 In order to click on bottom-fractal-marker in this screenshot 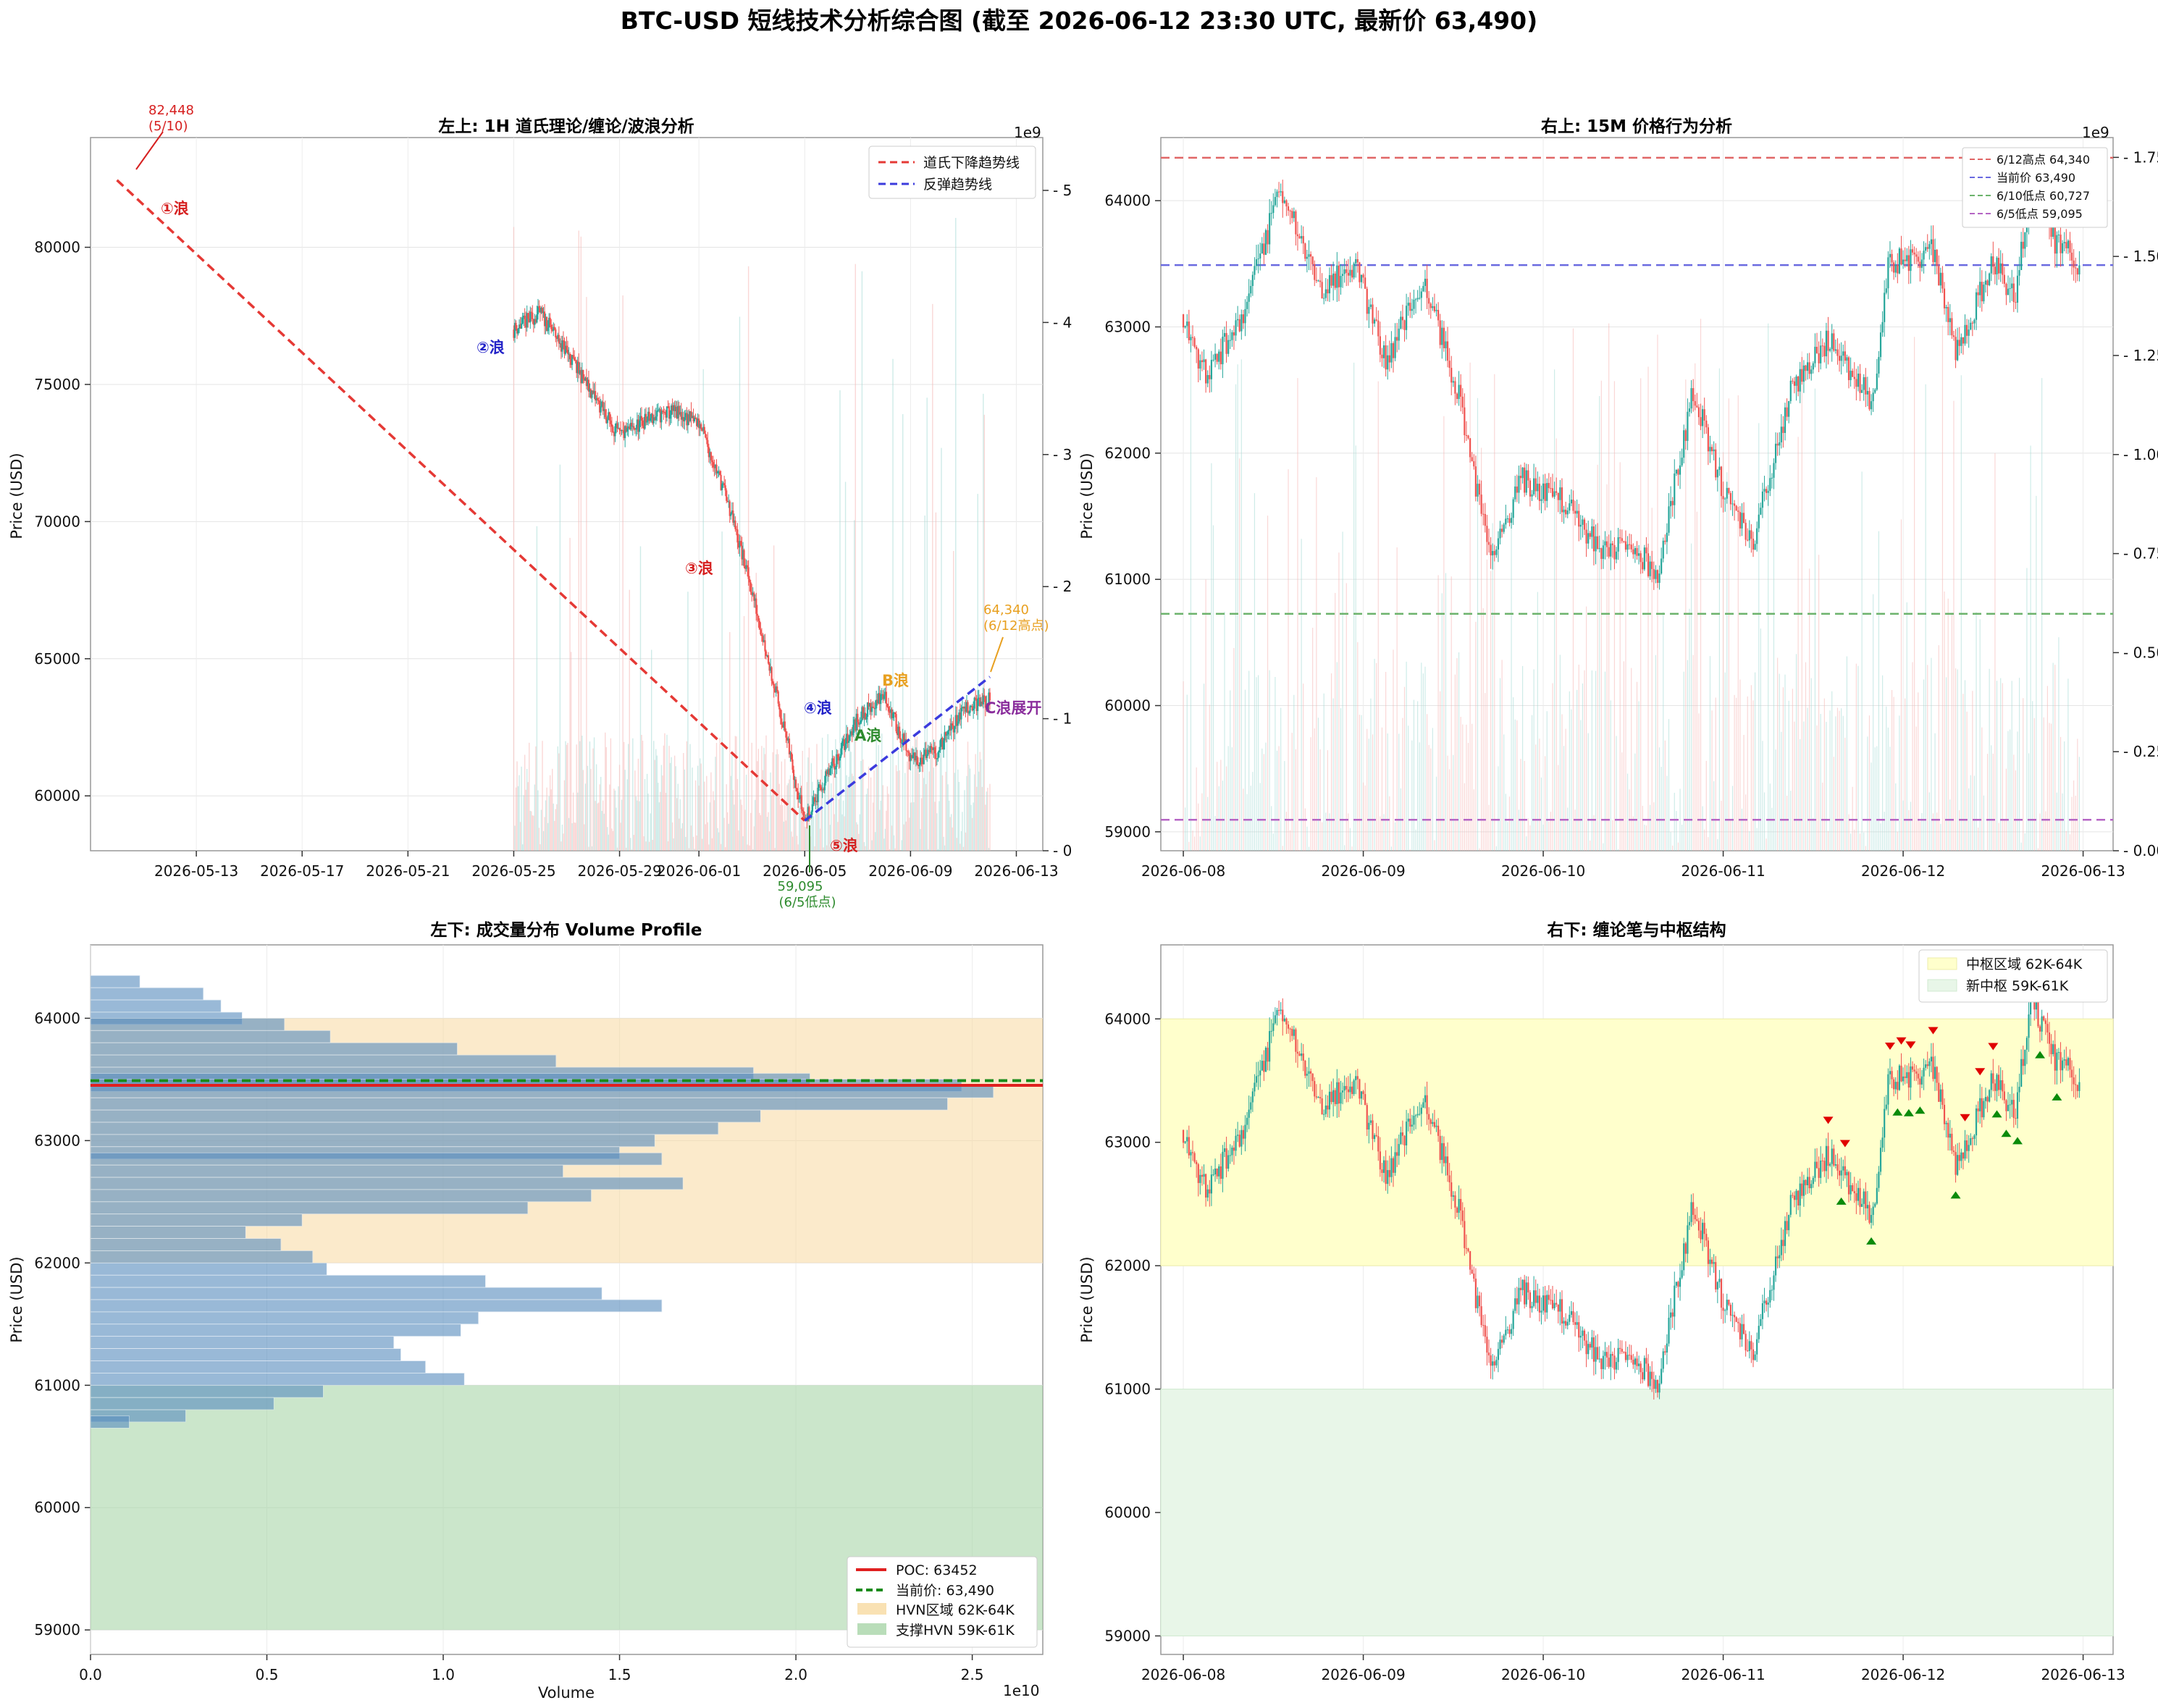, I will do `click(1871, 1241)`.